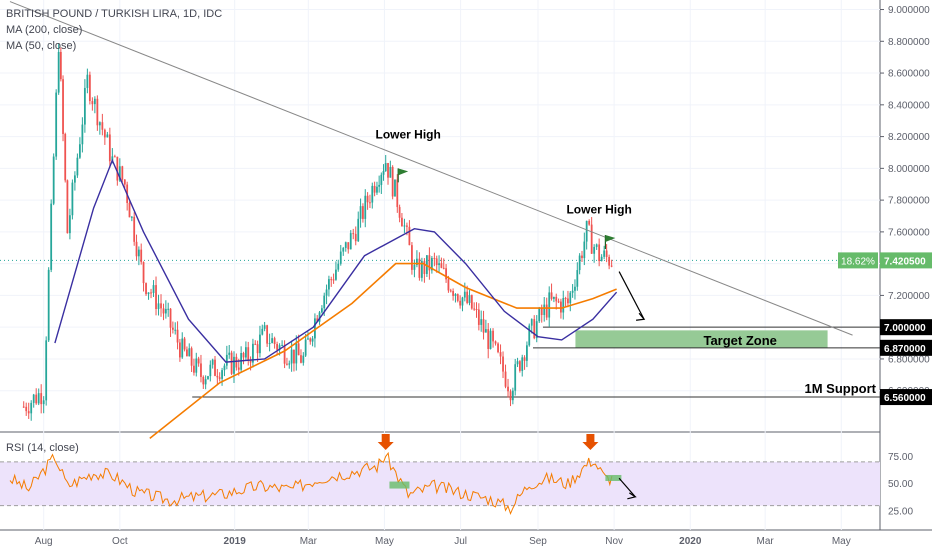  What do you see at coordinates (841, 388) in the screenshot?
I see `support-label: 1M Support` at bounding box center [841, 388].